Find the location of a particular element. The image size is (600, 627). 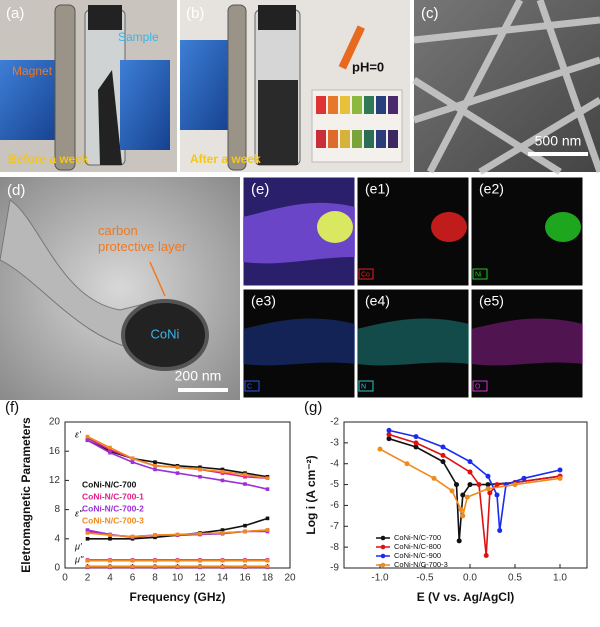

y-tick-label: -2 is located at coordinates (334, 422).